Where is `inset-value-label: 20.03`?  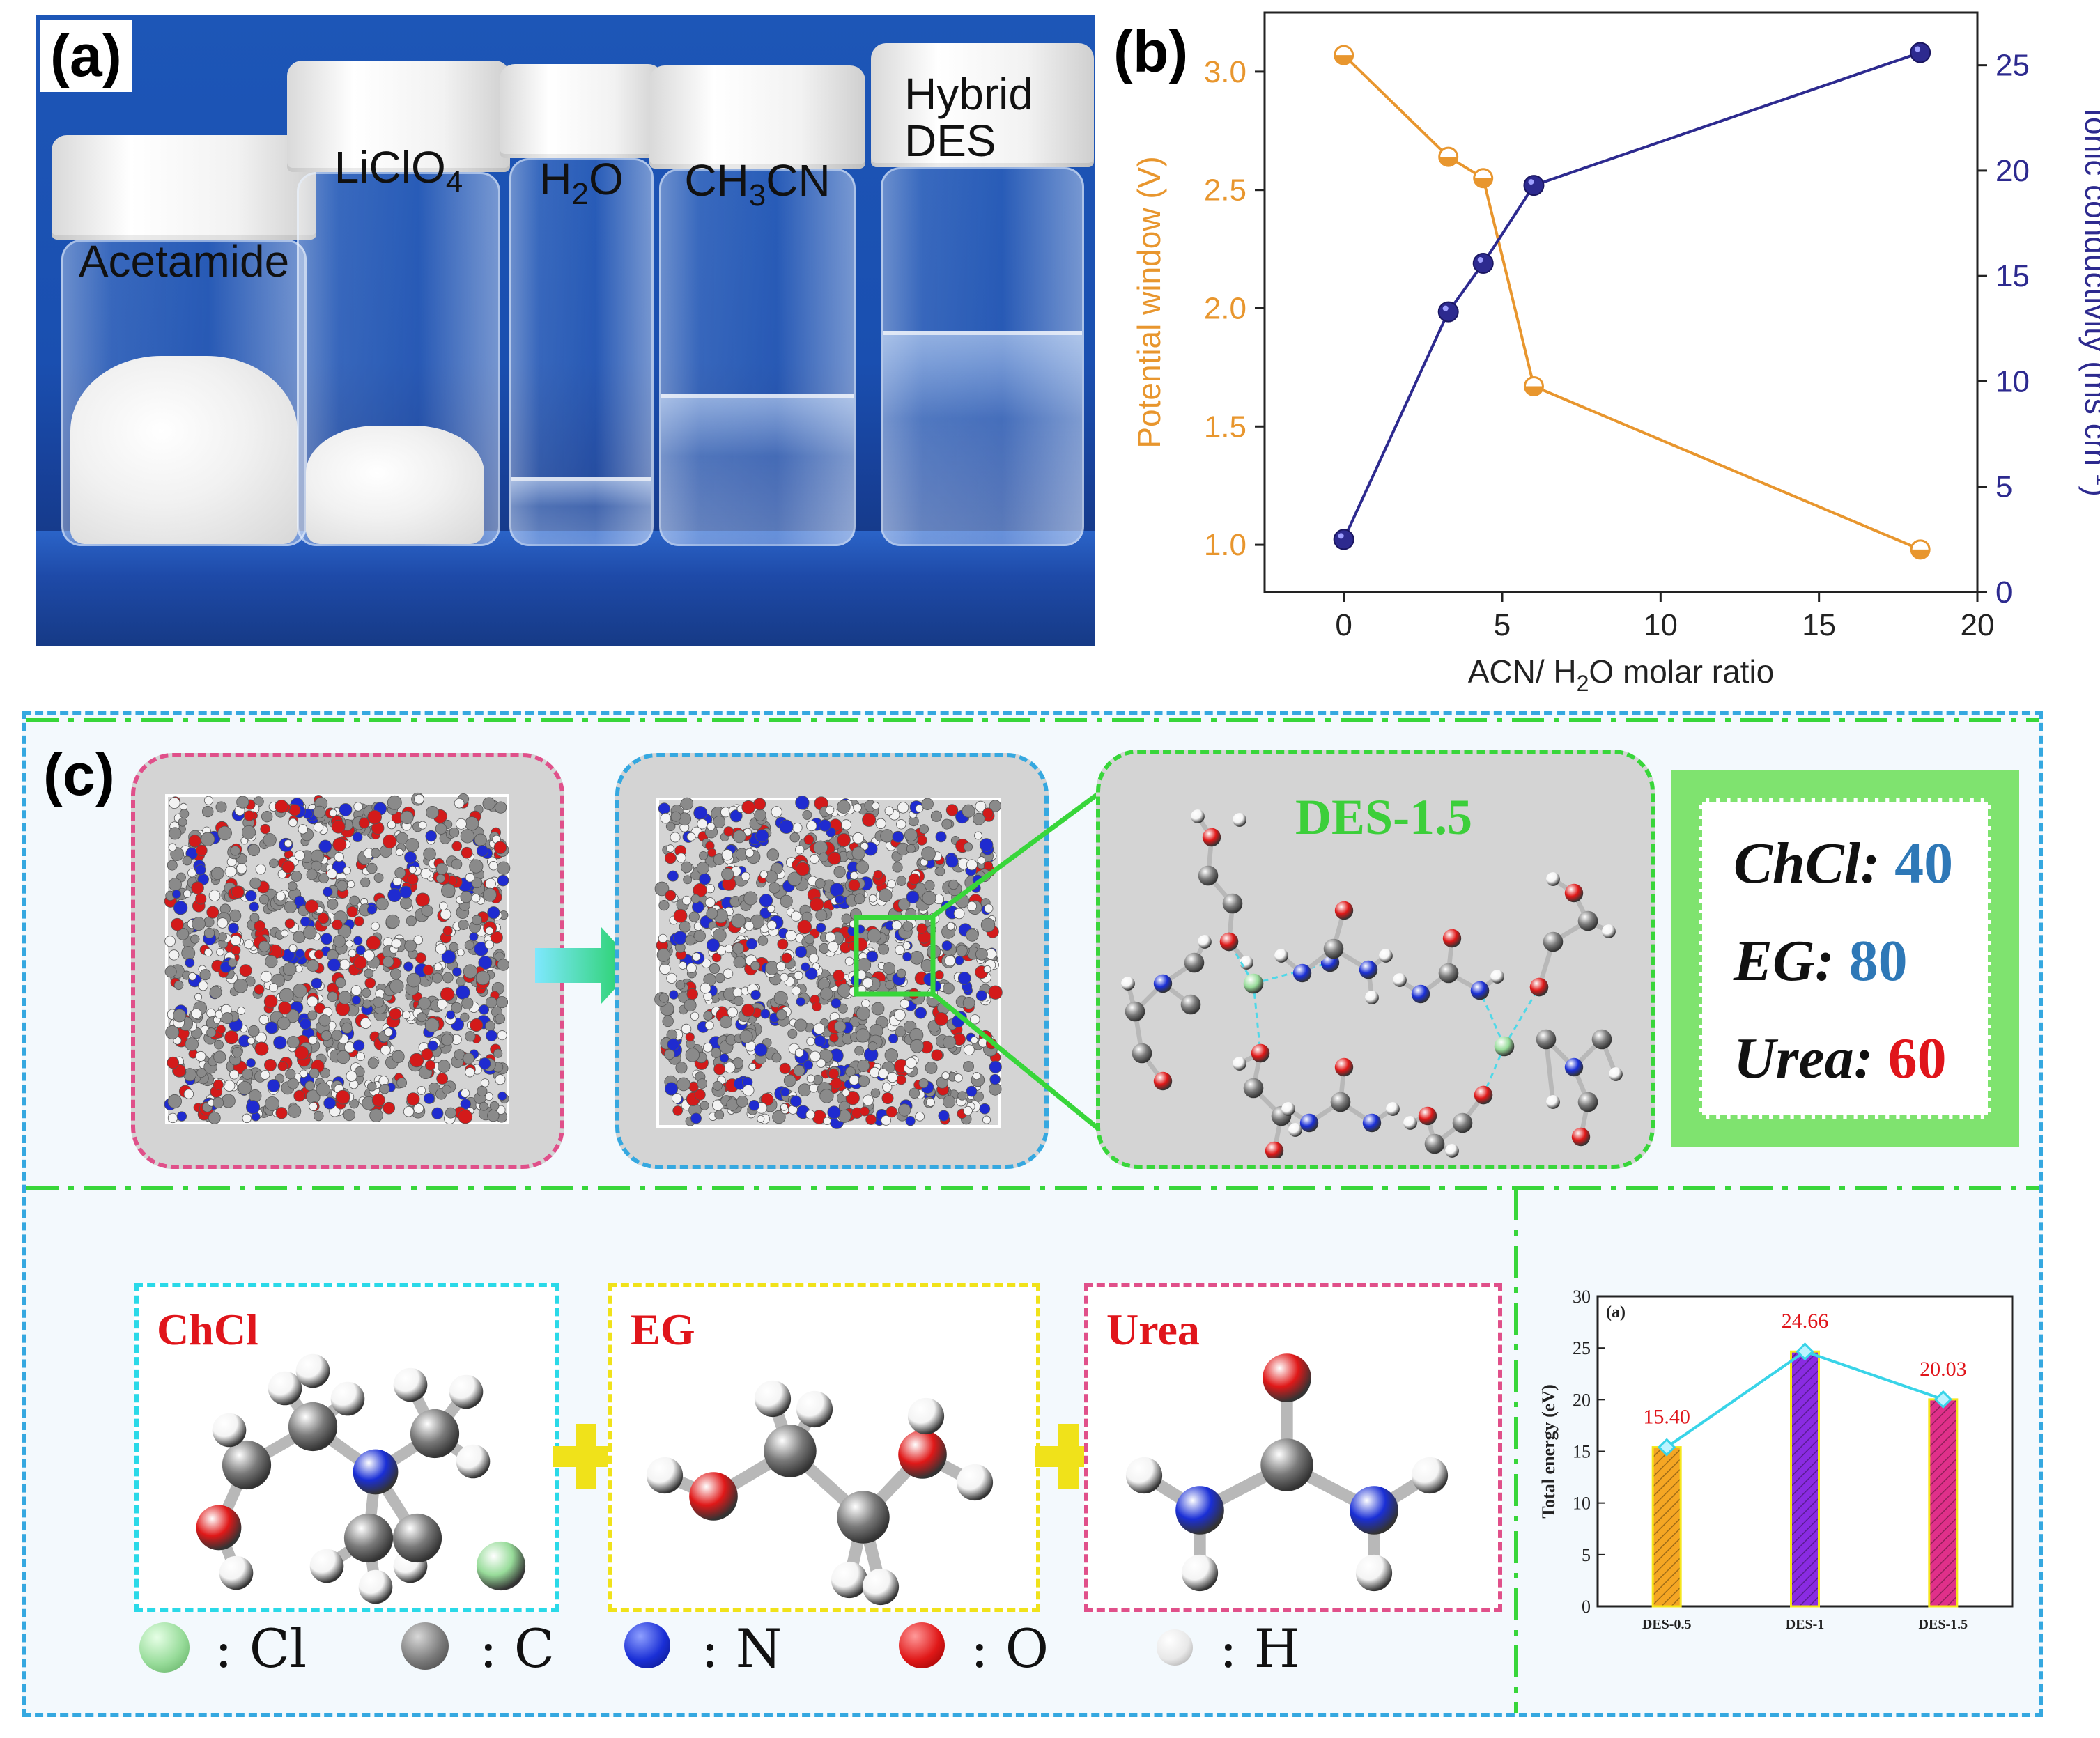
inset-value-label: 20.03 is located at coordinates (1943, 1369).